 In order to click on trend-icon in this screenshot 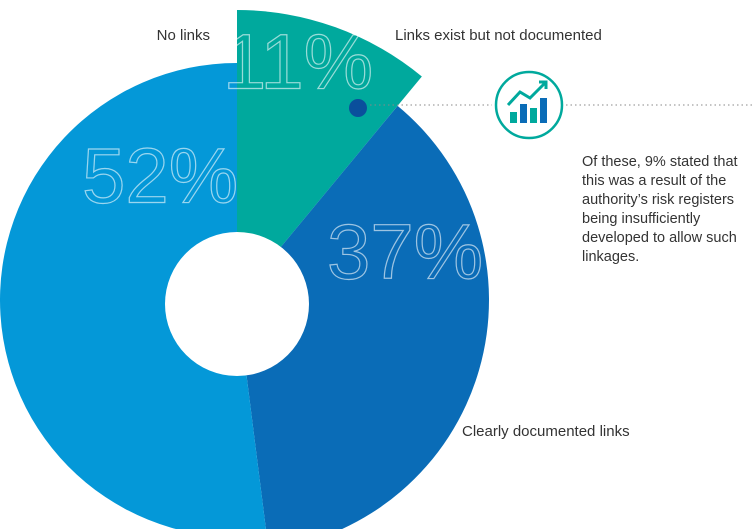, I will do `click(529, 105)`.